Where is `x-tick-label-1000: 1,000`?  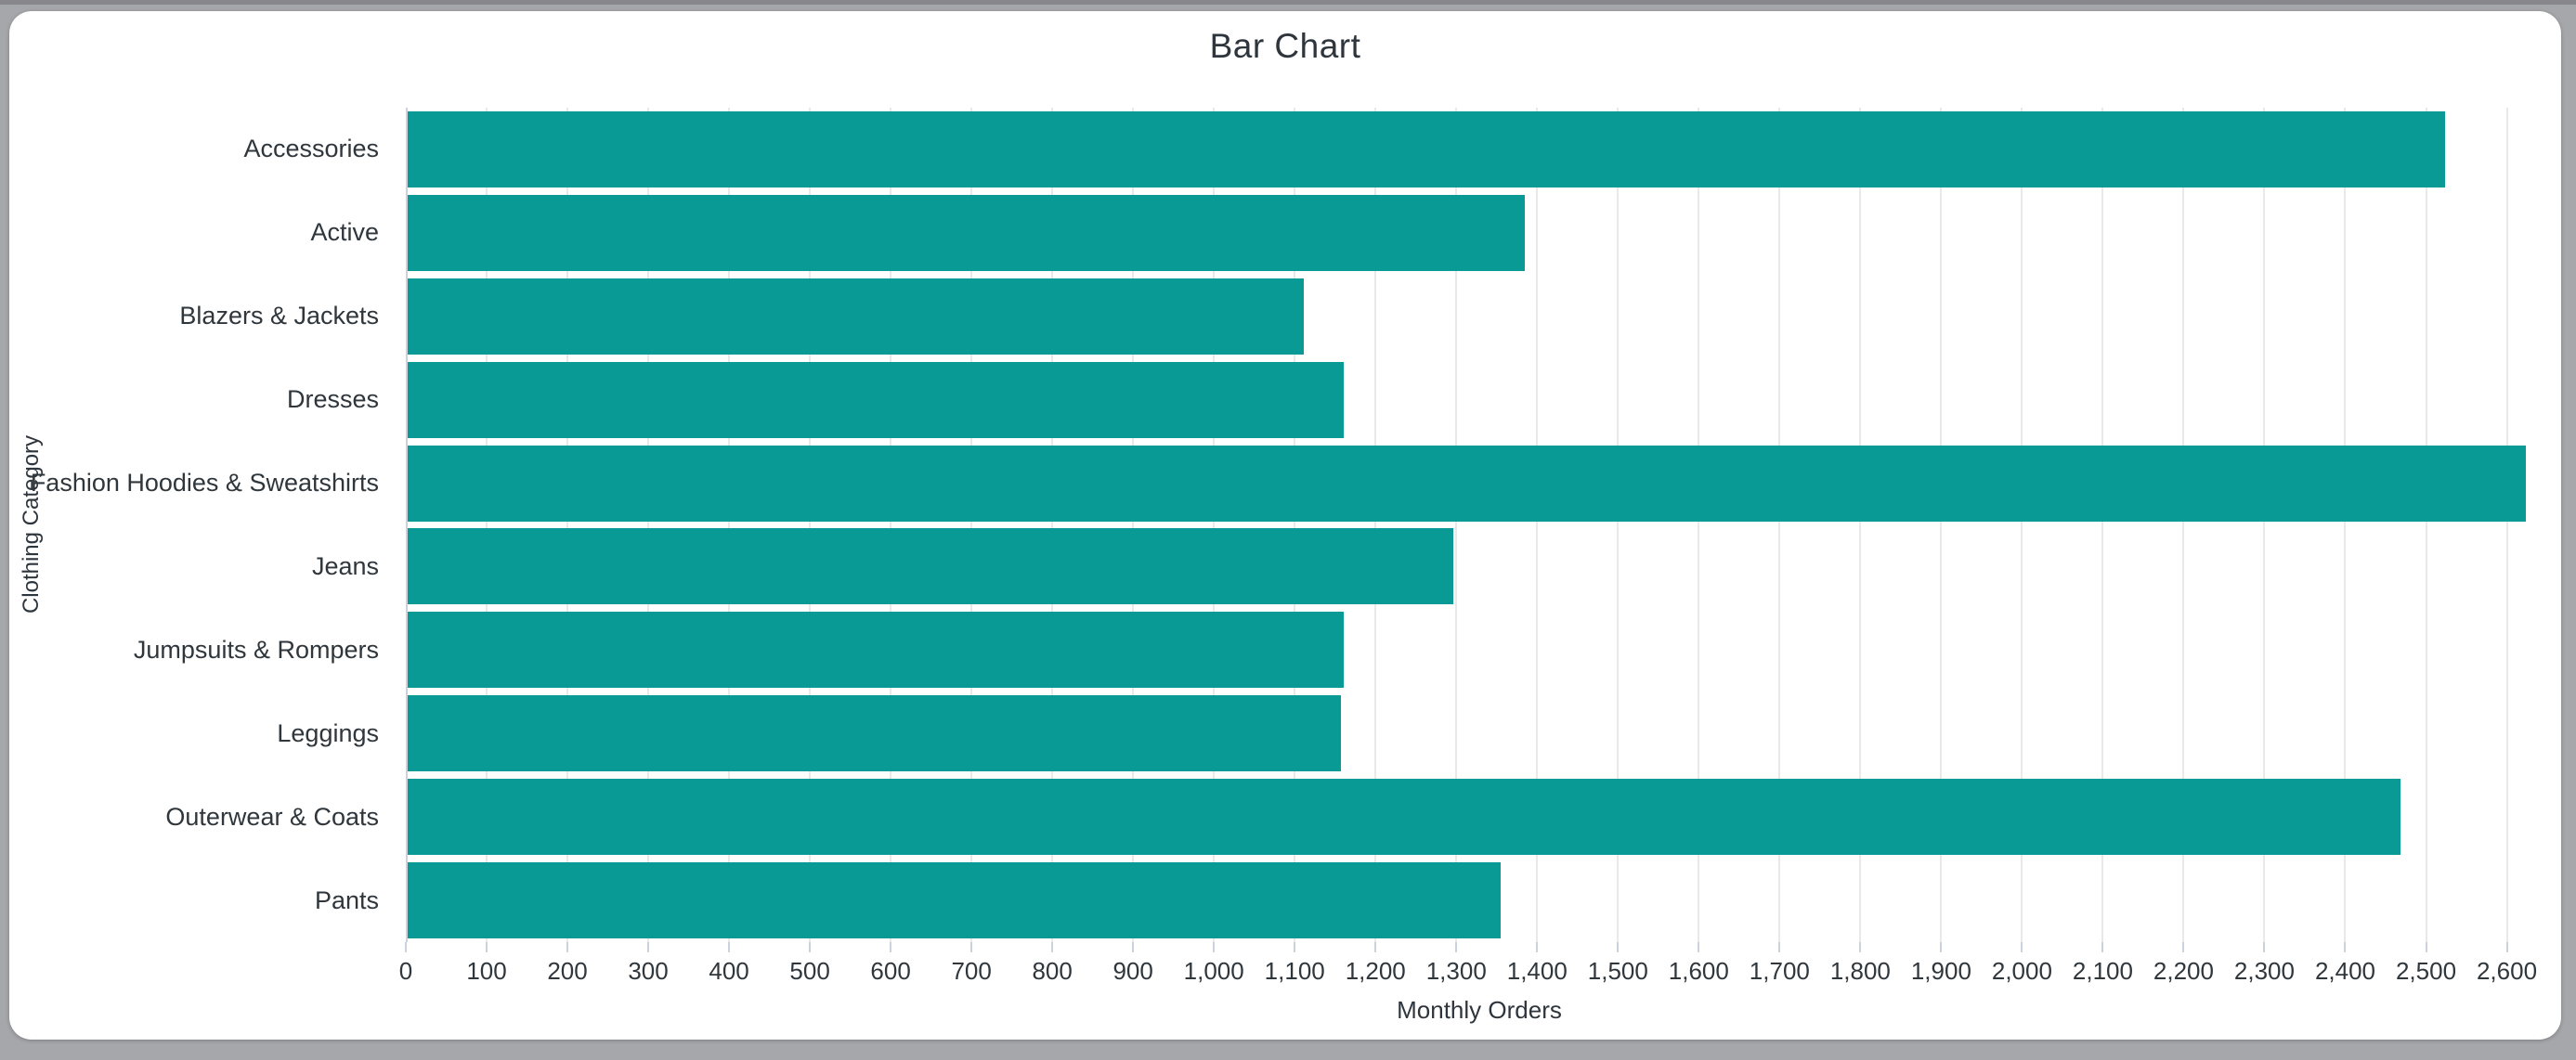
x-tick-label-1000: 1,000 is located at coordinates (1214, 971).